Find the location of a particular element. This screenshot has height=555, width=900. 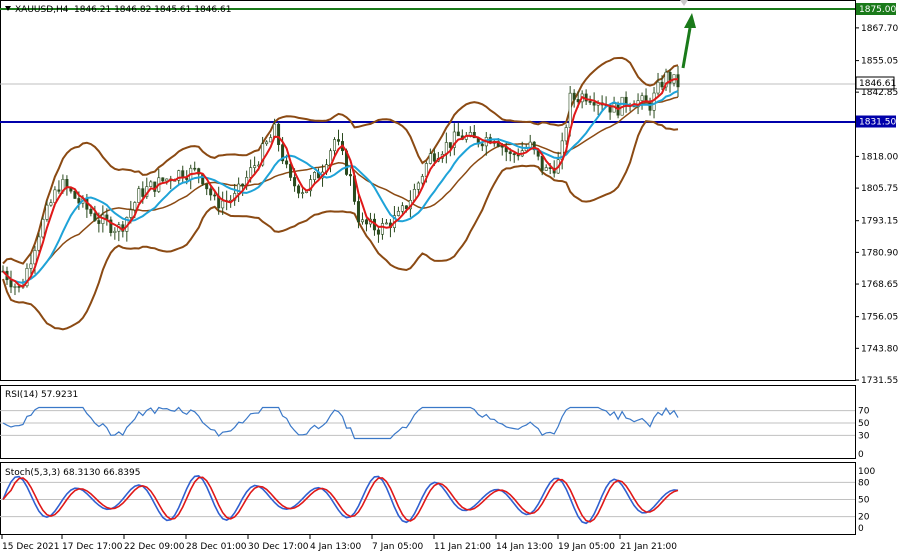

rsi-axis: 70 50 30 0 is located at coordinates (864, 433).